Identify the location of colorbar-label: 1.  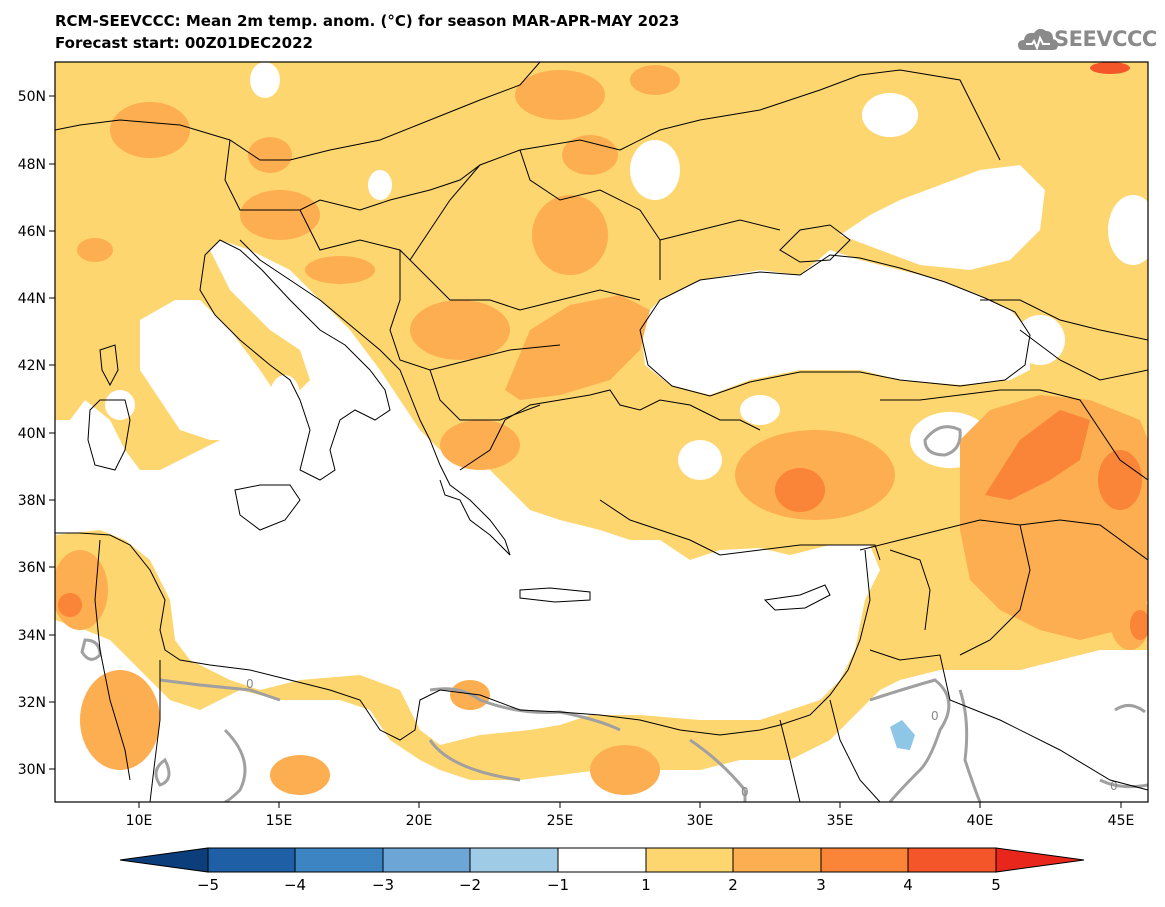
(646, 885).